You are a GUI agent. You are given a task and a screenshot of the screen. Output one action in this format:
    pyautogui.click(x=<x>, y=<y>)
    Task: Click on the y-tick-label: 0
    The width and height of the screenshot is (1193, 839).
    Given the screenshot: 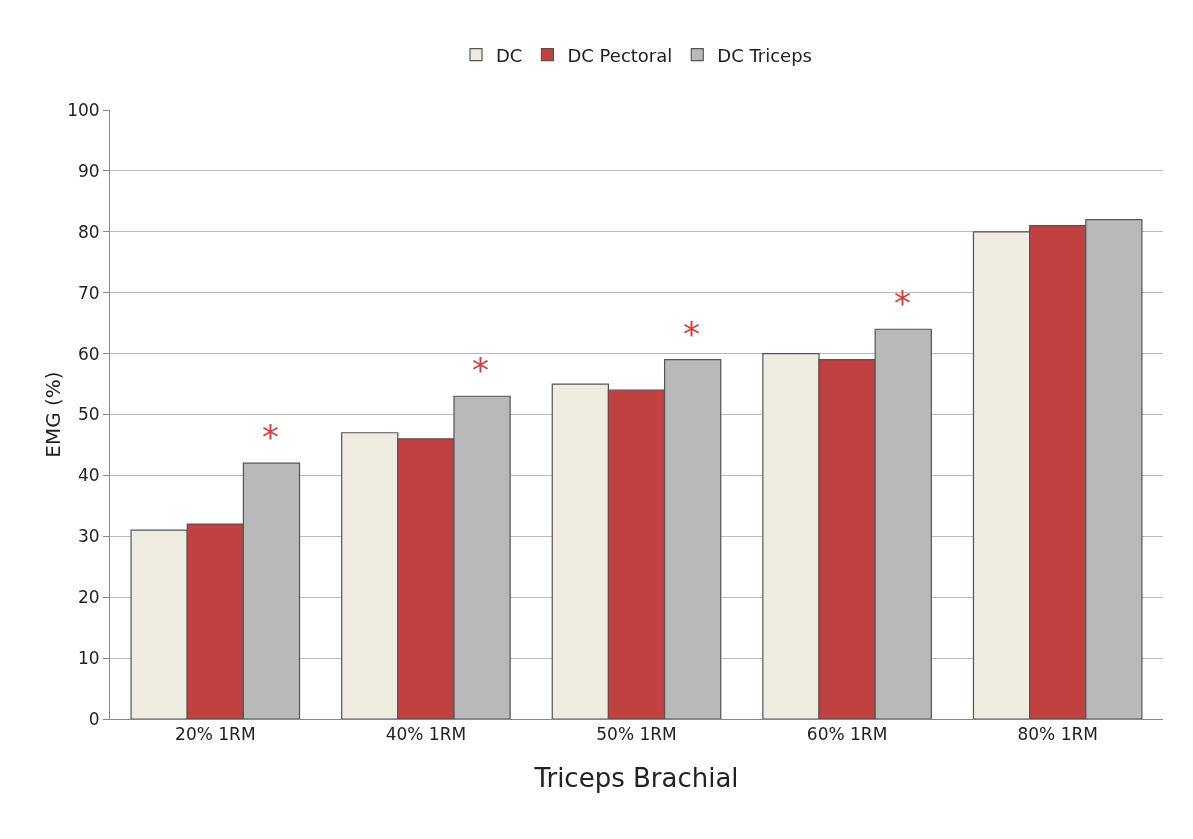 What is the action you would take?
    pyautogui.click(x=94, y=718)
    